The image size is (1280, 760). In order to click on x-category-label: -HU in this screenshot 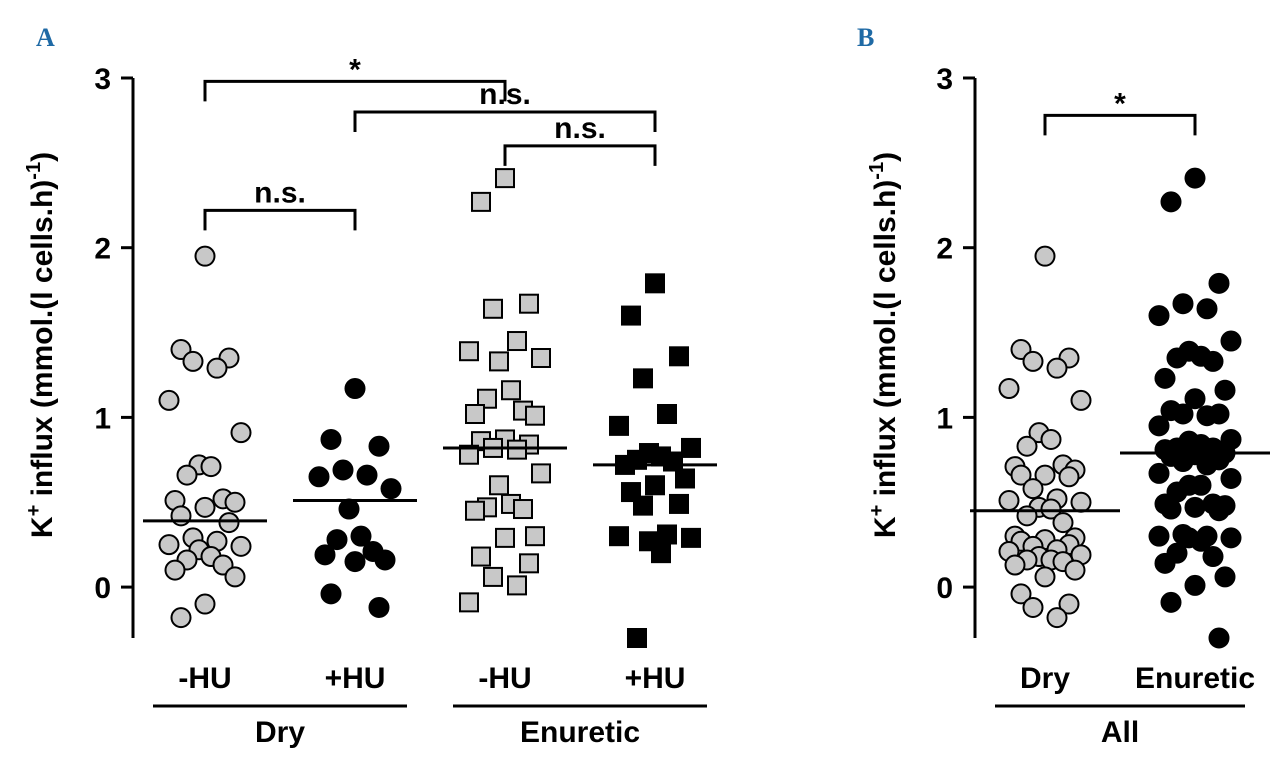, I will do `click(504, 678)`.